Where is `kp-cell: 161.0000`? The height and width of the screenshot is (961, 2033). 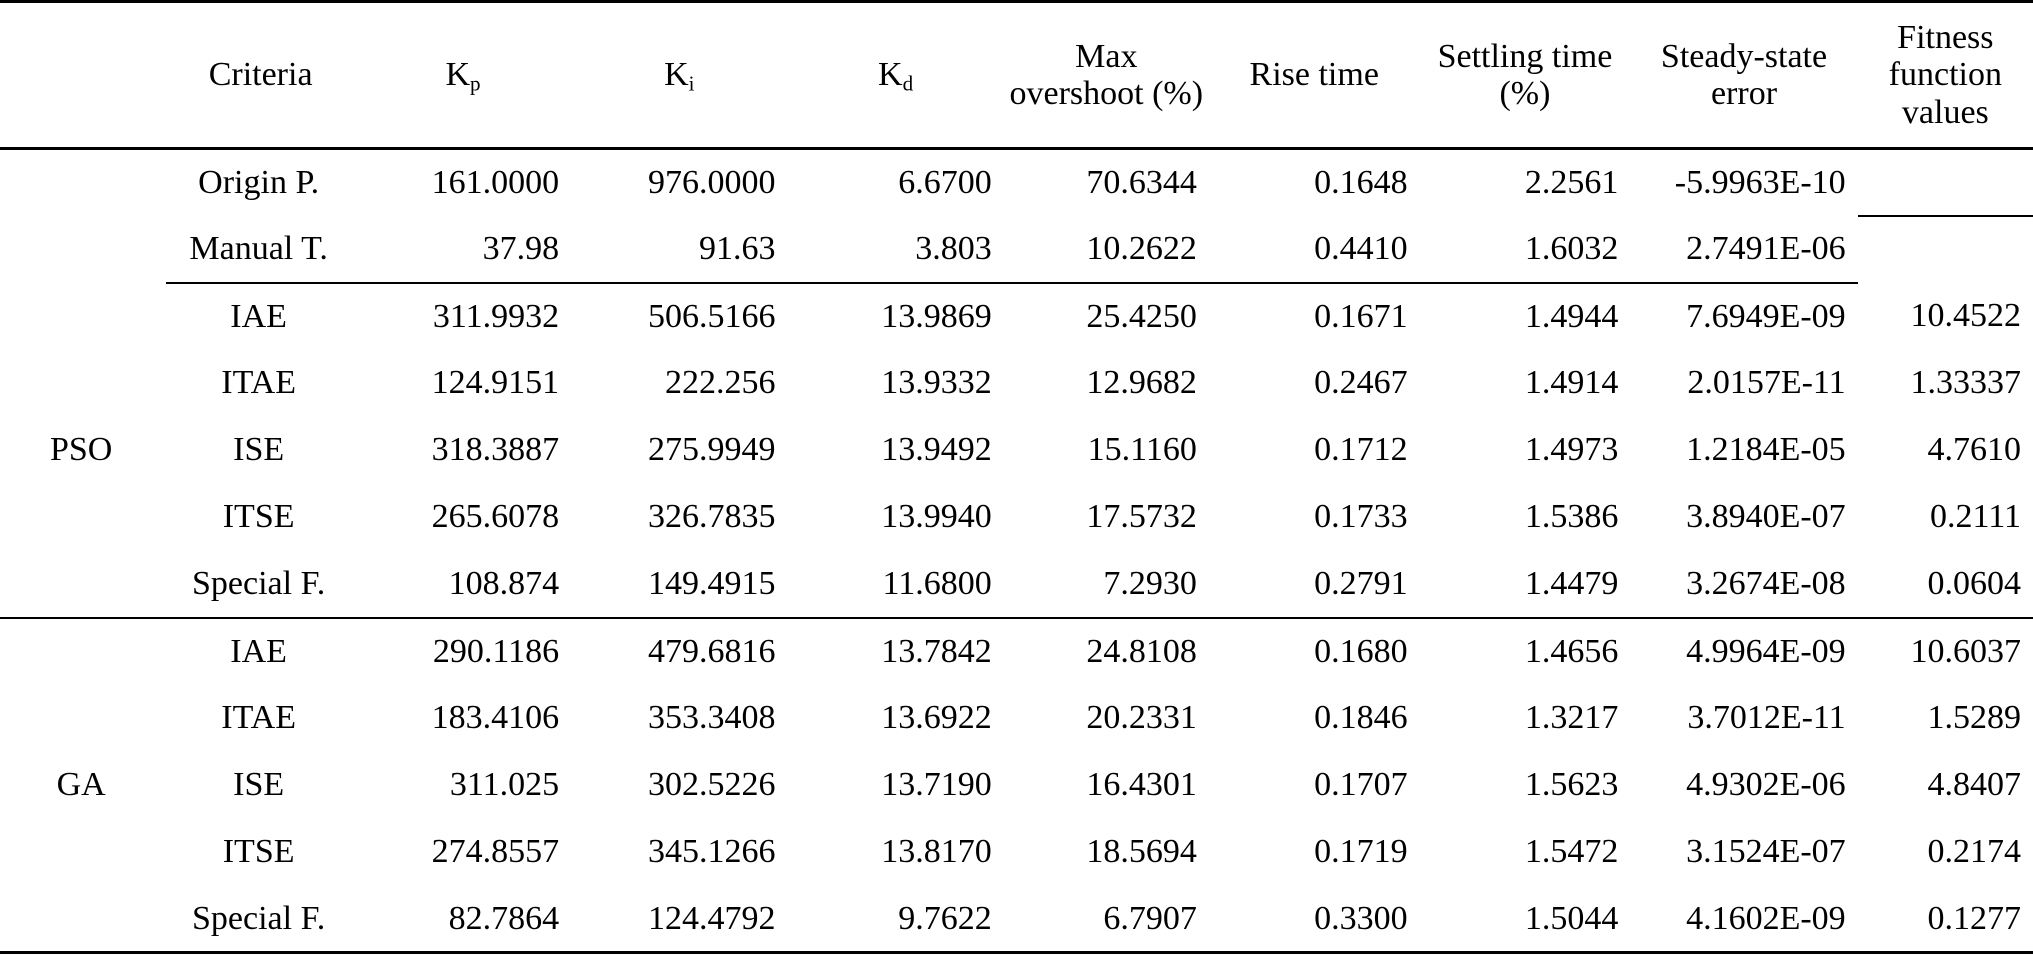
kp-cell: 161.0000 is located at coordinates (495, 183).